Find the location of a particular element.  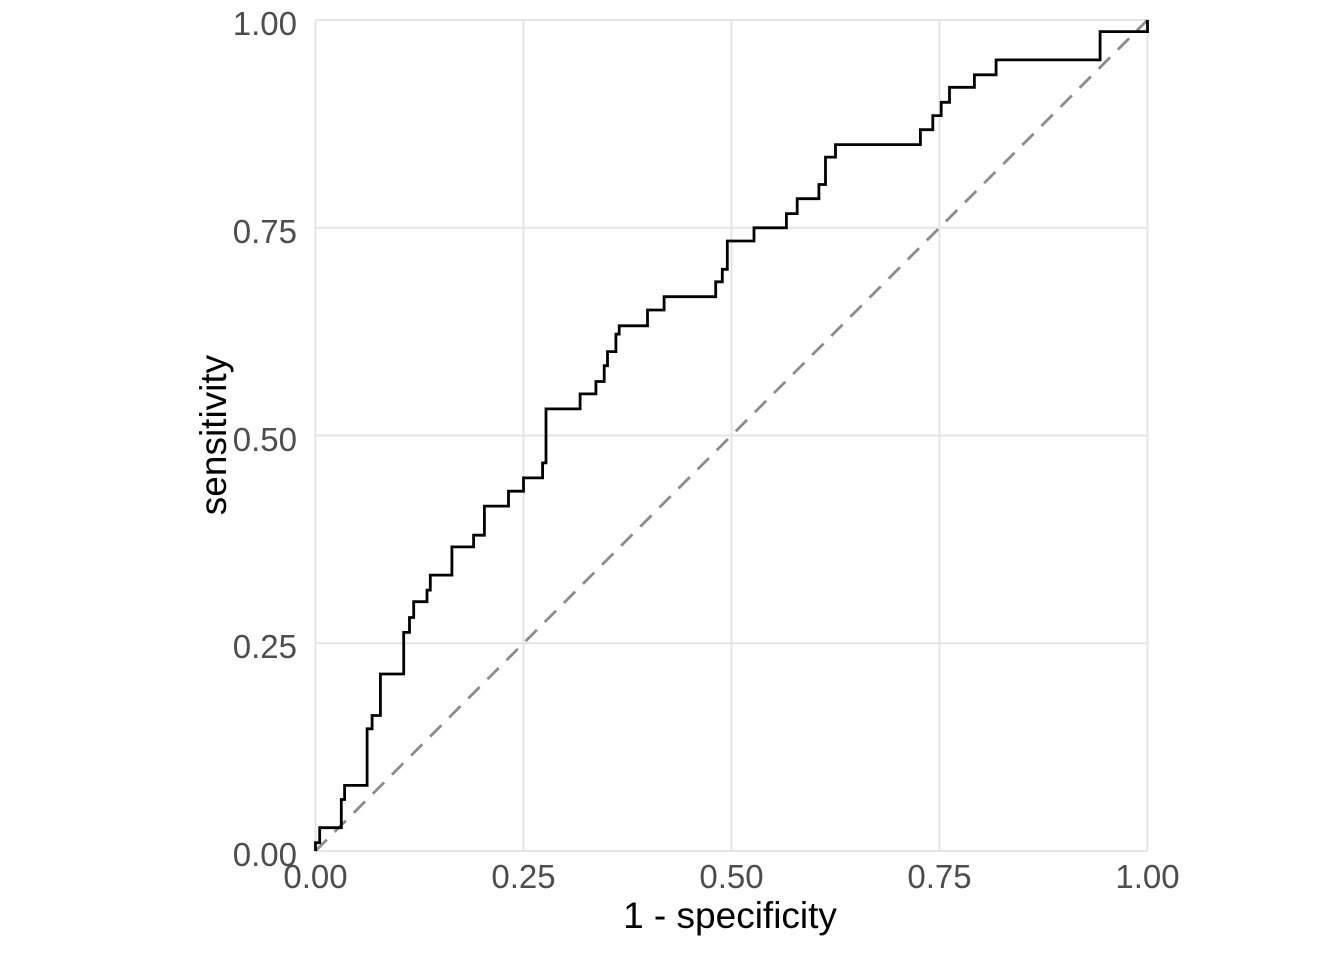

y-tick-label: 0.00 is located at coordinates (264, 854).